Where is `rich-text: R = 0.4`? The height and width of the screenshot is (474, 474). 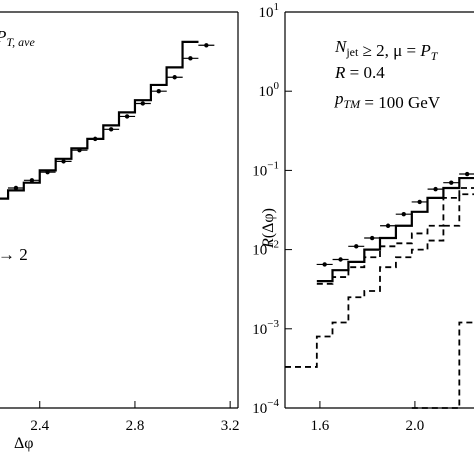
rich-text: R = 0.4 is located at coordinates (359, 72).